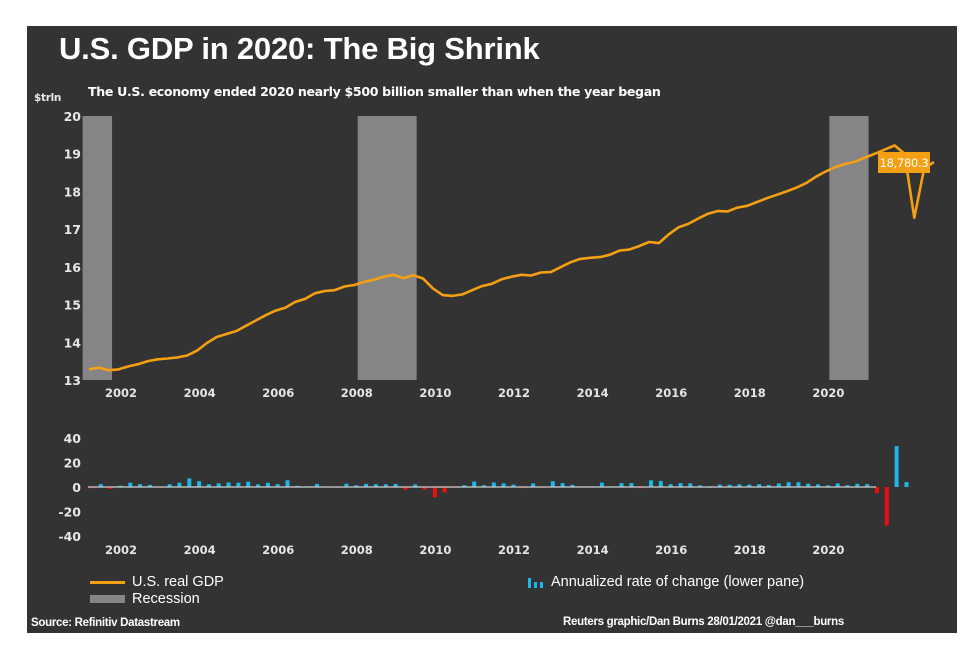  Describe the element at coordinates (72, 305) in the screenshot. I see `upper-y-tick-label: 15` at that location.